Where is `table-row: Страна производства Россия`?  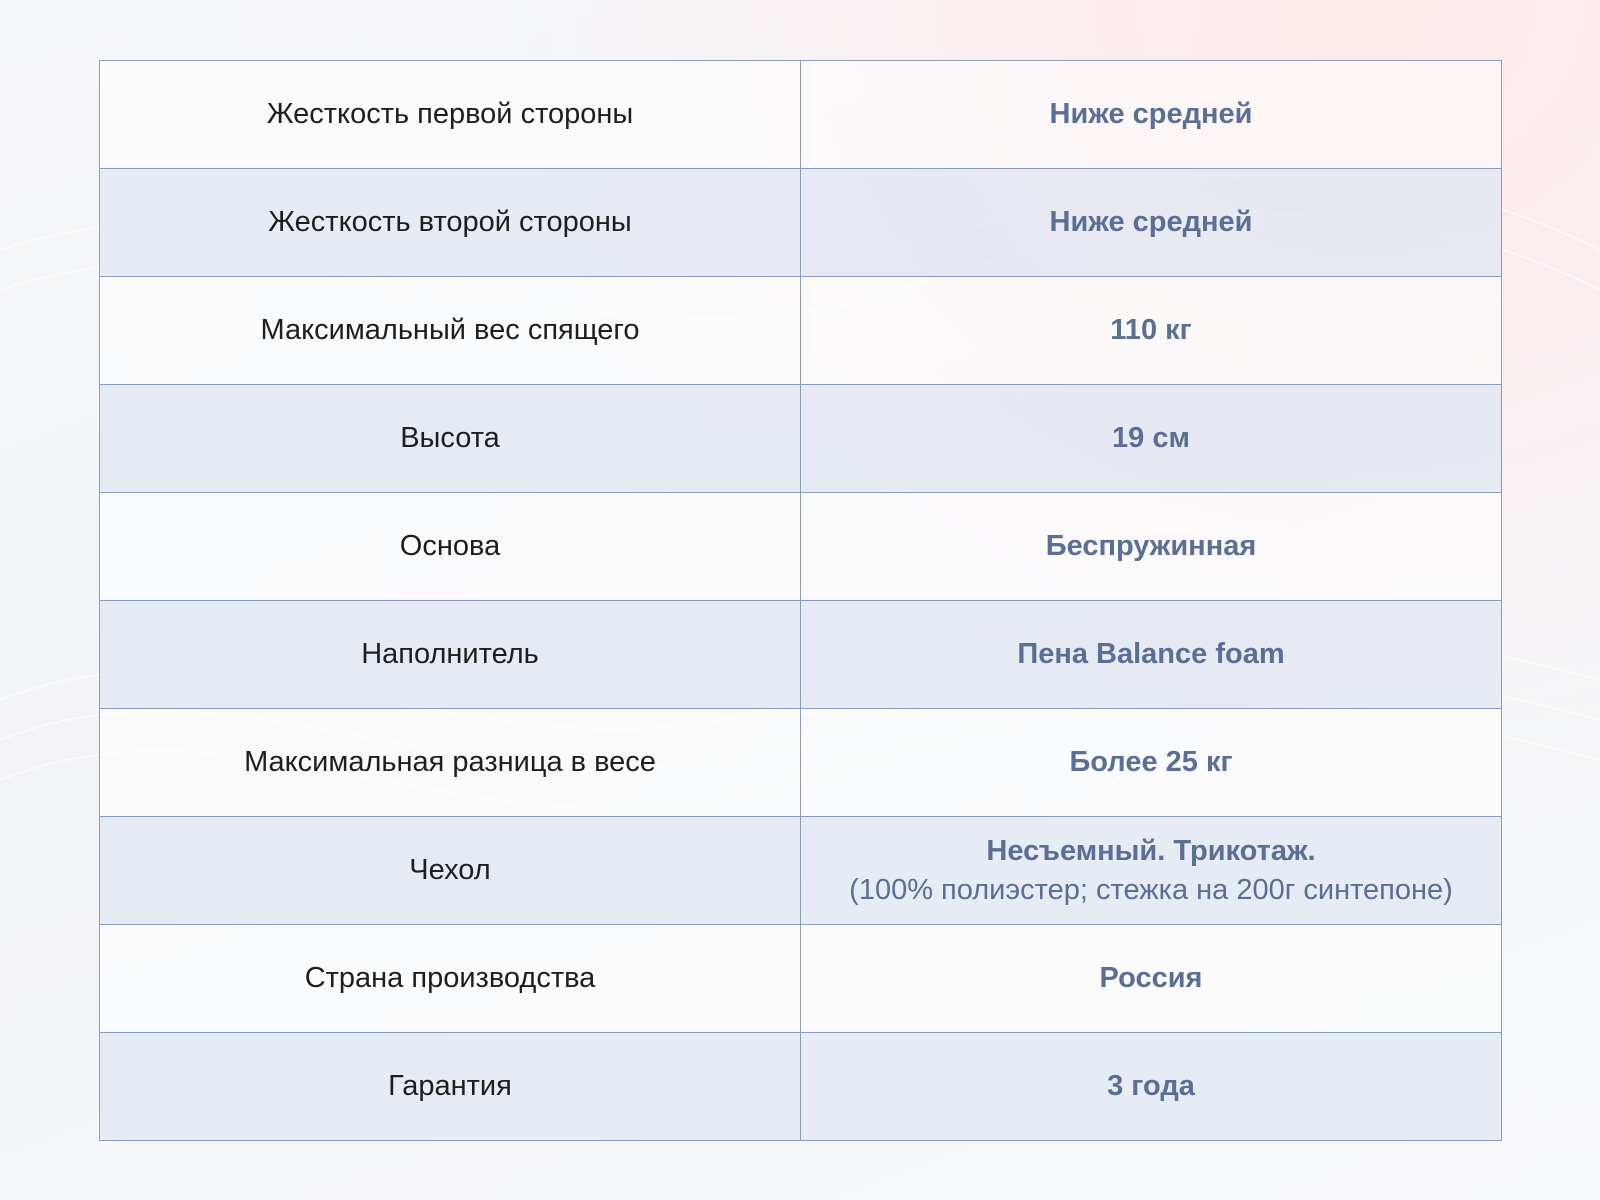
table-row: Страна производства Россия is located at coordinates (800, 978).